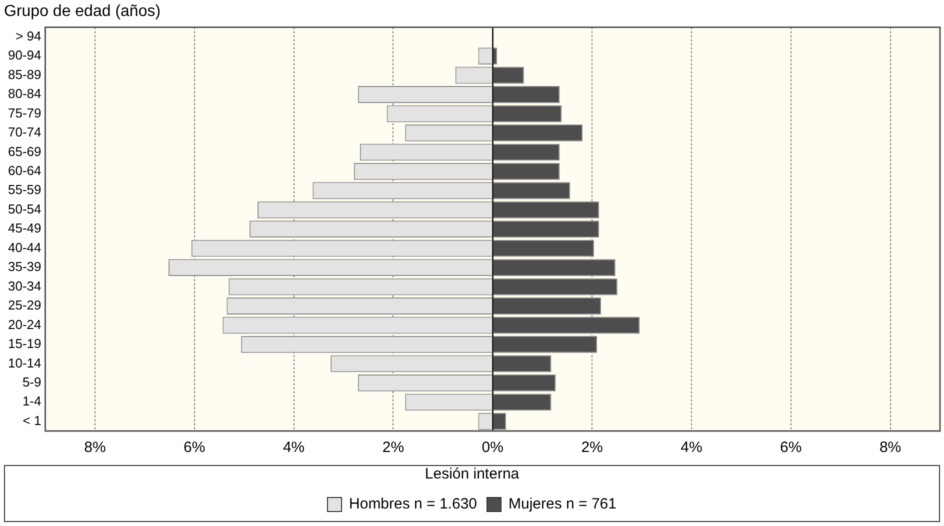  Describe the element at coordinates (25, 132) in the screenshot. I see `y-tick-label: 70-74` at that location.